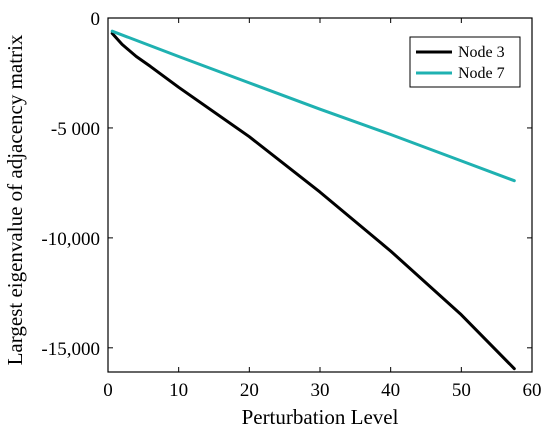 This screenshot has width=550, height=435. I want to click on y-axis-title: Largest eigenvalue of adjacency matrix, so click(15, 199).